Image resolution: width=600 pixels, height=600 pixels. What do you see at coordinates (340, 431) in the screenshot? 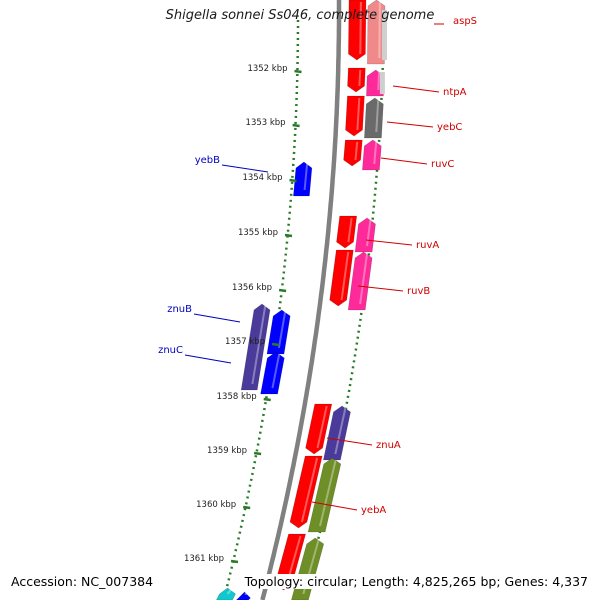
I see `gene-znuA-partner-highlight` at bounding box center [340, 431].